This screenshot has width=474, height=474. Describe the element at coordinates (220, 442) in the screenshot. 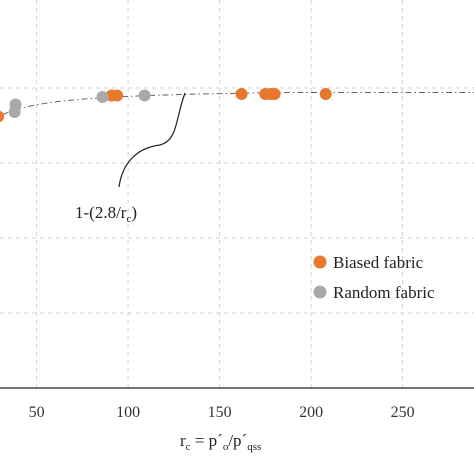

I see `x-axis-label: rc = p´o/p´qss` at that location.